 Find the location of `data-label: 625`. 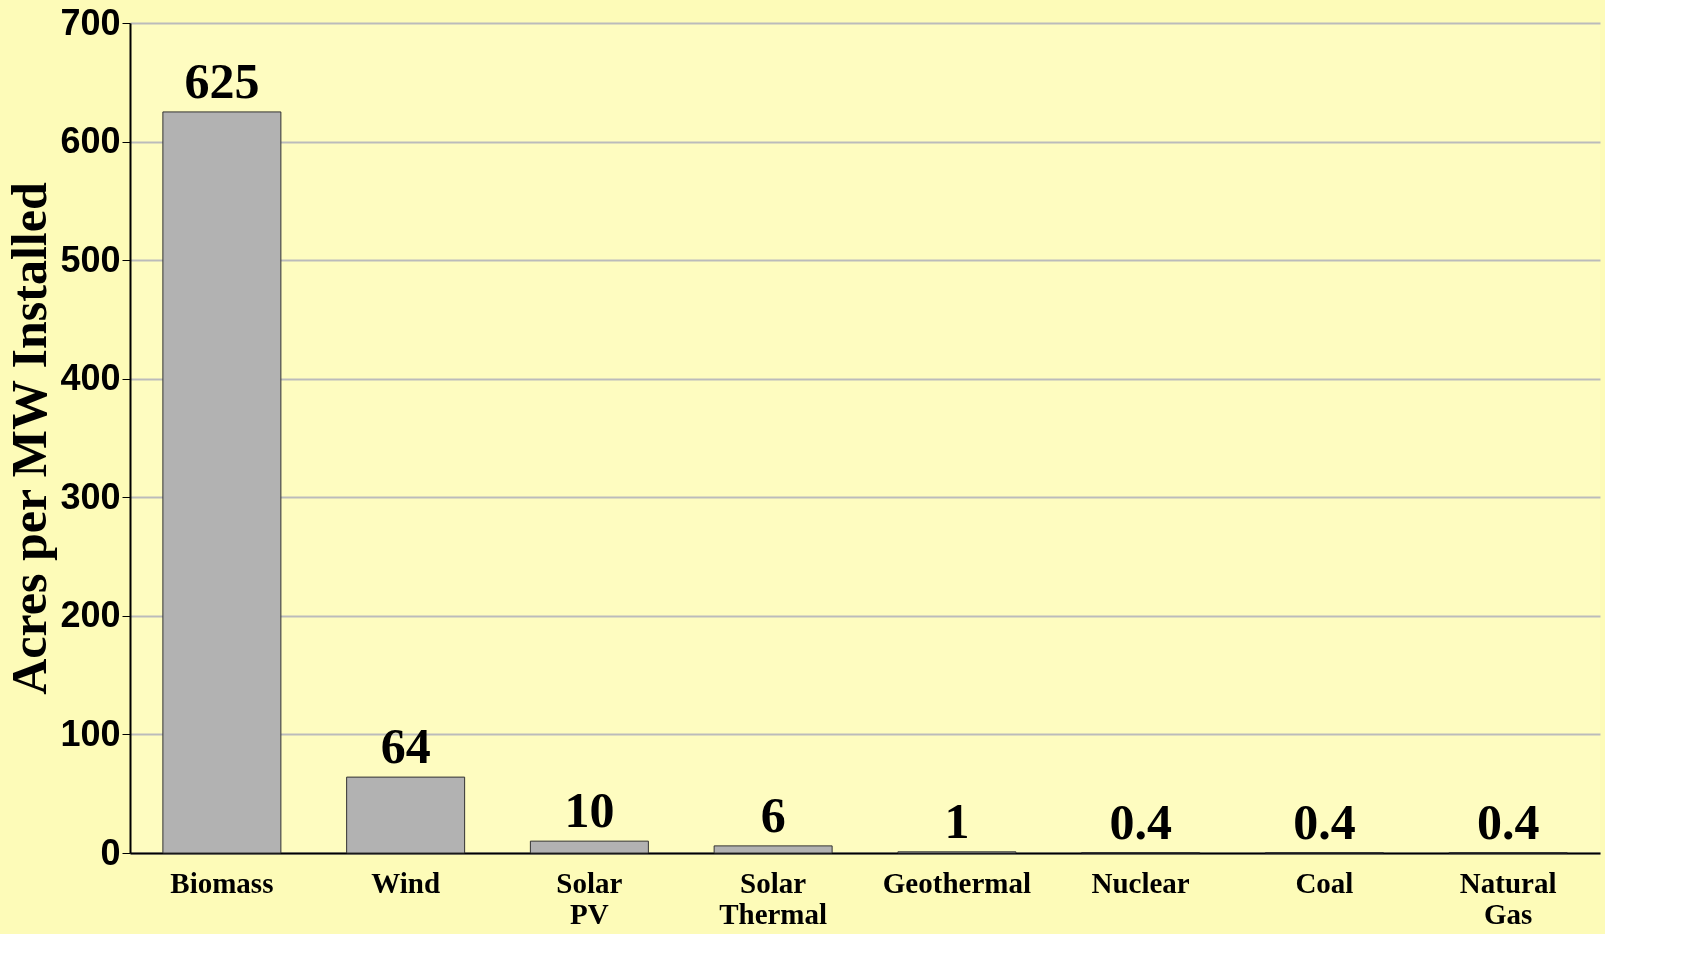

data-label: 625 is located at coordinates (222, 80).